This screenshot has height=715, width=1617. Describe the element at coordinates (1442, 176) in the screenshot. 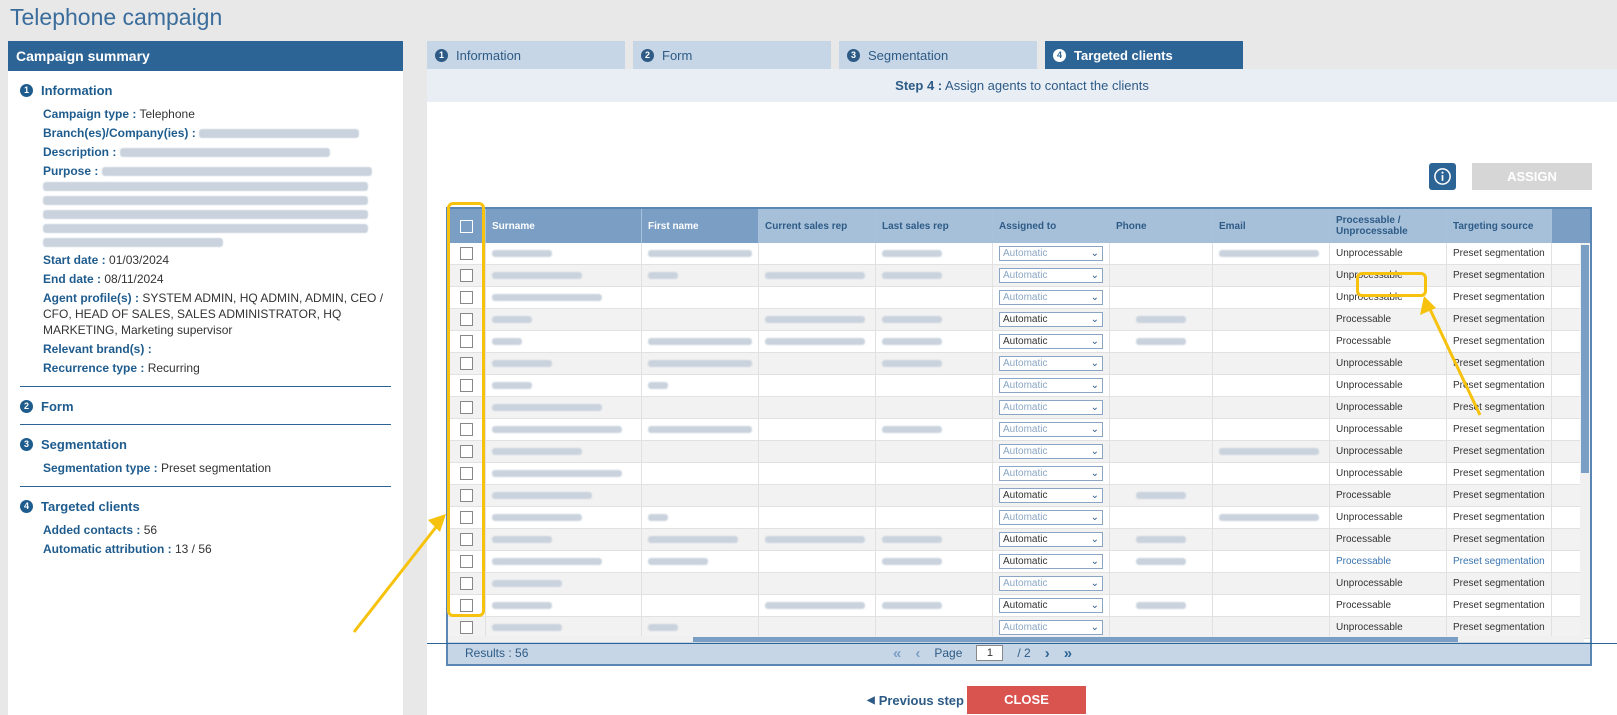

I see `info-button` at that location.